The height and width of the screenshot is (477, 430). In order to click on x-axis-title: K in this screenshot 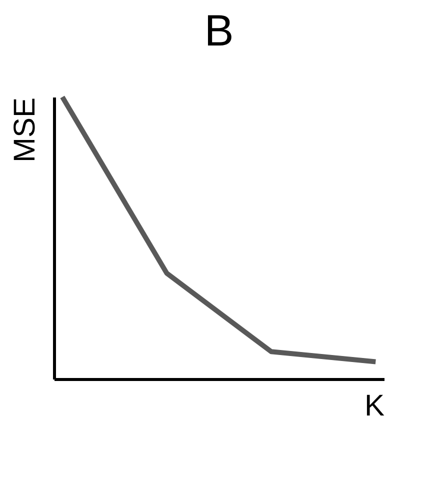, I will do `click(374, 406)`.